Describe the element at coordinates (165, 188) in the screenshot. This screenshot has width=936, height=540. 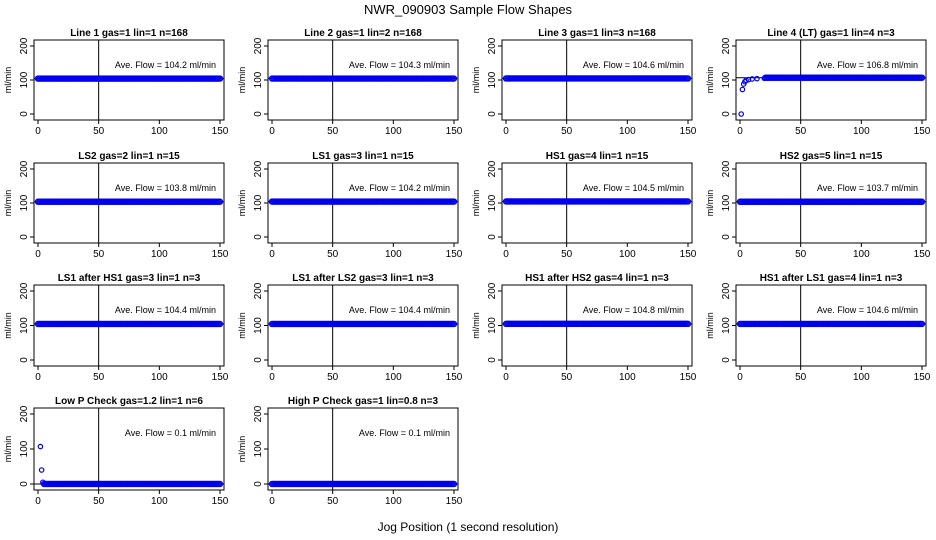
I see `ave-flow-annotation: Ave. Flow = 103.8 ml/min` at that location.